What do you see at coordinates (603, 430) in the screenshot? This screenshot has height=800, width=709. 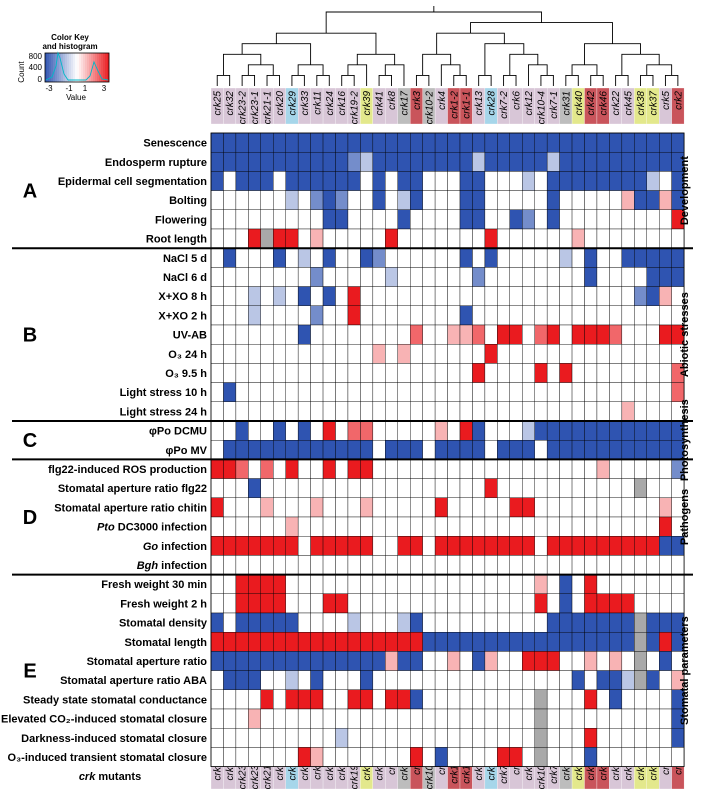 I see `heatmap-cell-r15-c31` at bounding box center [603, 430].